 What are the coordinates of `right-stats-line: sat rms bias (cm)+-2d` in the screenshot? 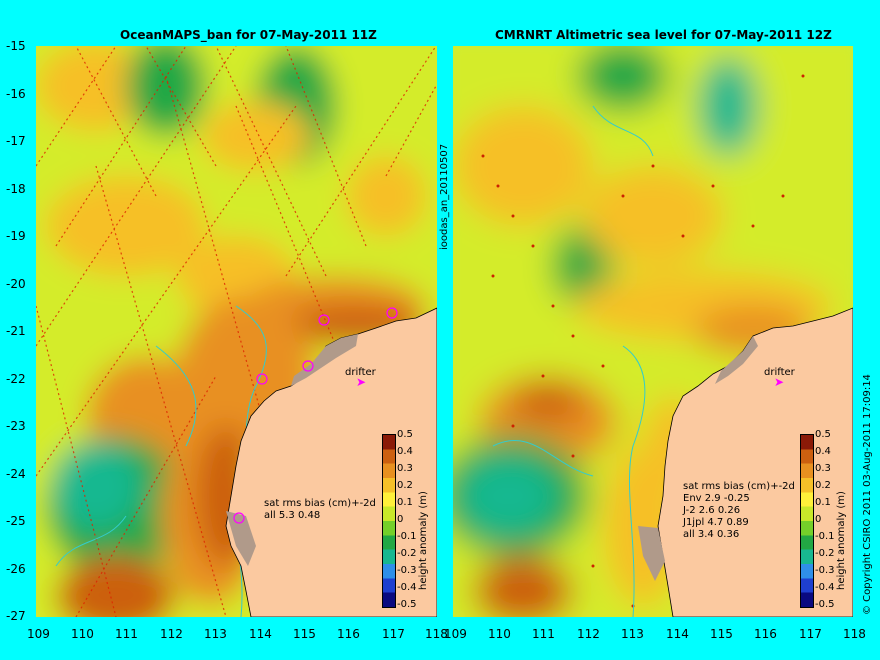 It's located at (739, 486).